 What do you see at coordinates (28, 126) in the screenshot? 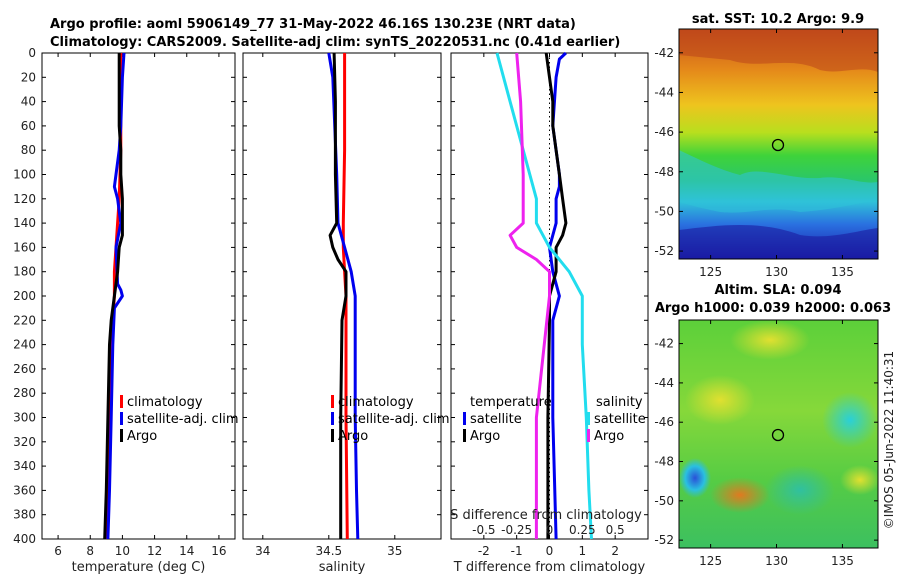
I see `y-tick-label: 60` at bounding box center [28, 126].